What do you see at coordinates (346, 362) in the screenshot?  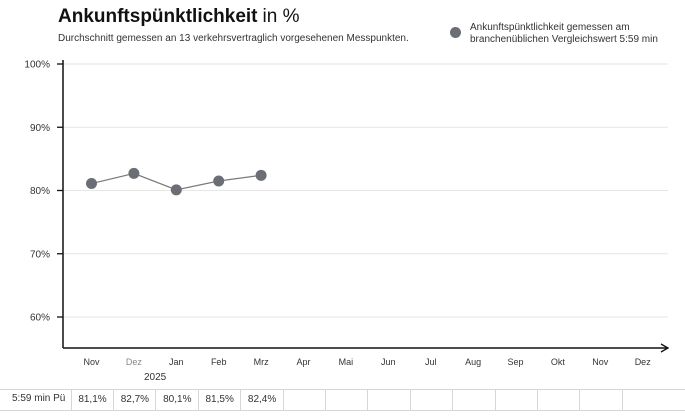 I see `x-tick-label: Mai` at bounding box center [346, 362].